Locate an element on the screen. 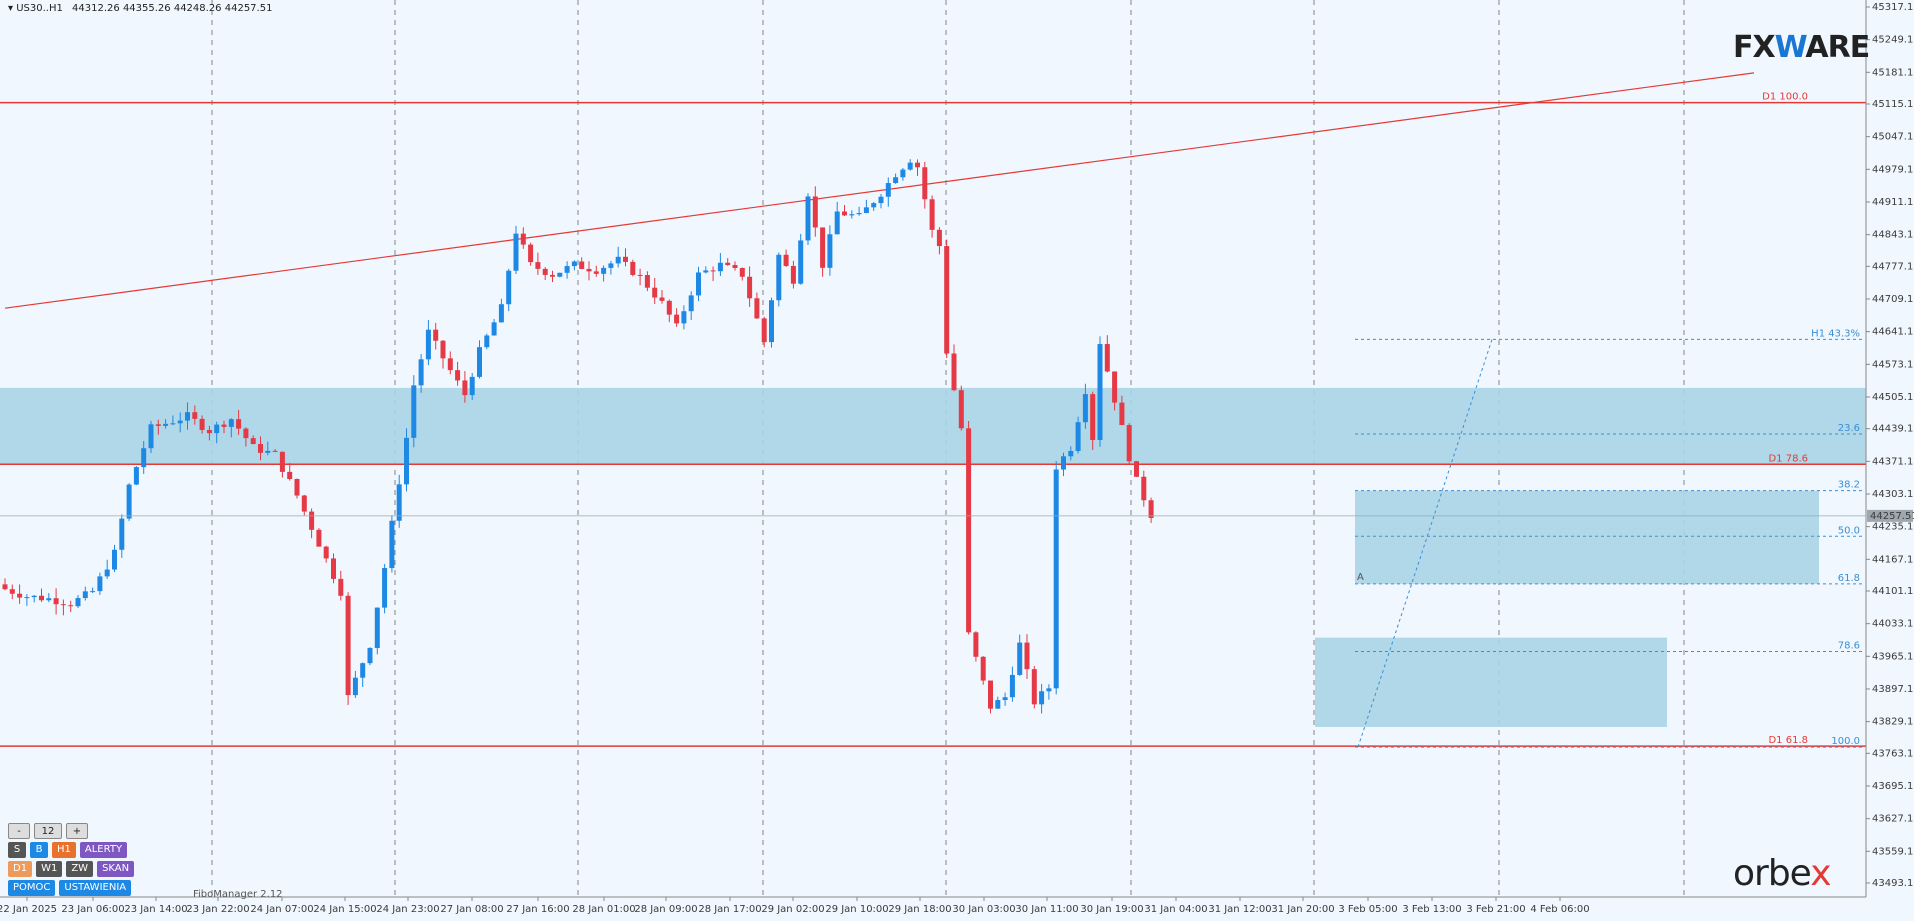 The height and width of the screenshot is (921, 1914). increase-button: + is located at coordinates (77, 831).